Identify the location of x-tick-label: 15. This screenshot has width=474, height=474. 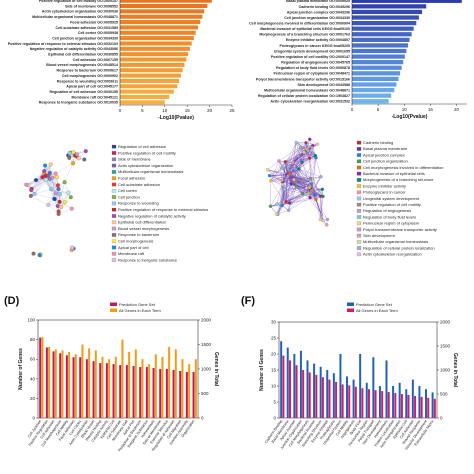
(188, 110).